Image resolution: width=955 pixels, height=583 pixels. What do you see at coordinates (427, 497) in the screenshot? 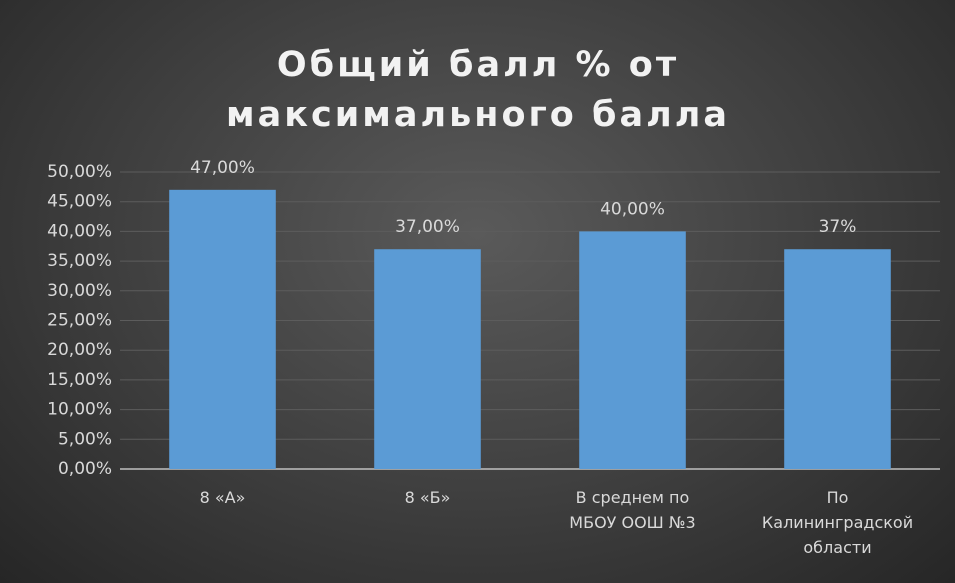
I see `x-tick-label: 8 «Б»` at bounding box center [427, 497].